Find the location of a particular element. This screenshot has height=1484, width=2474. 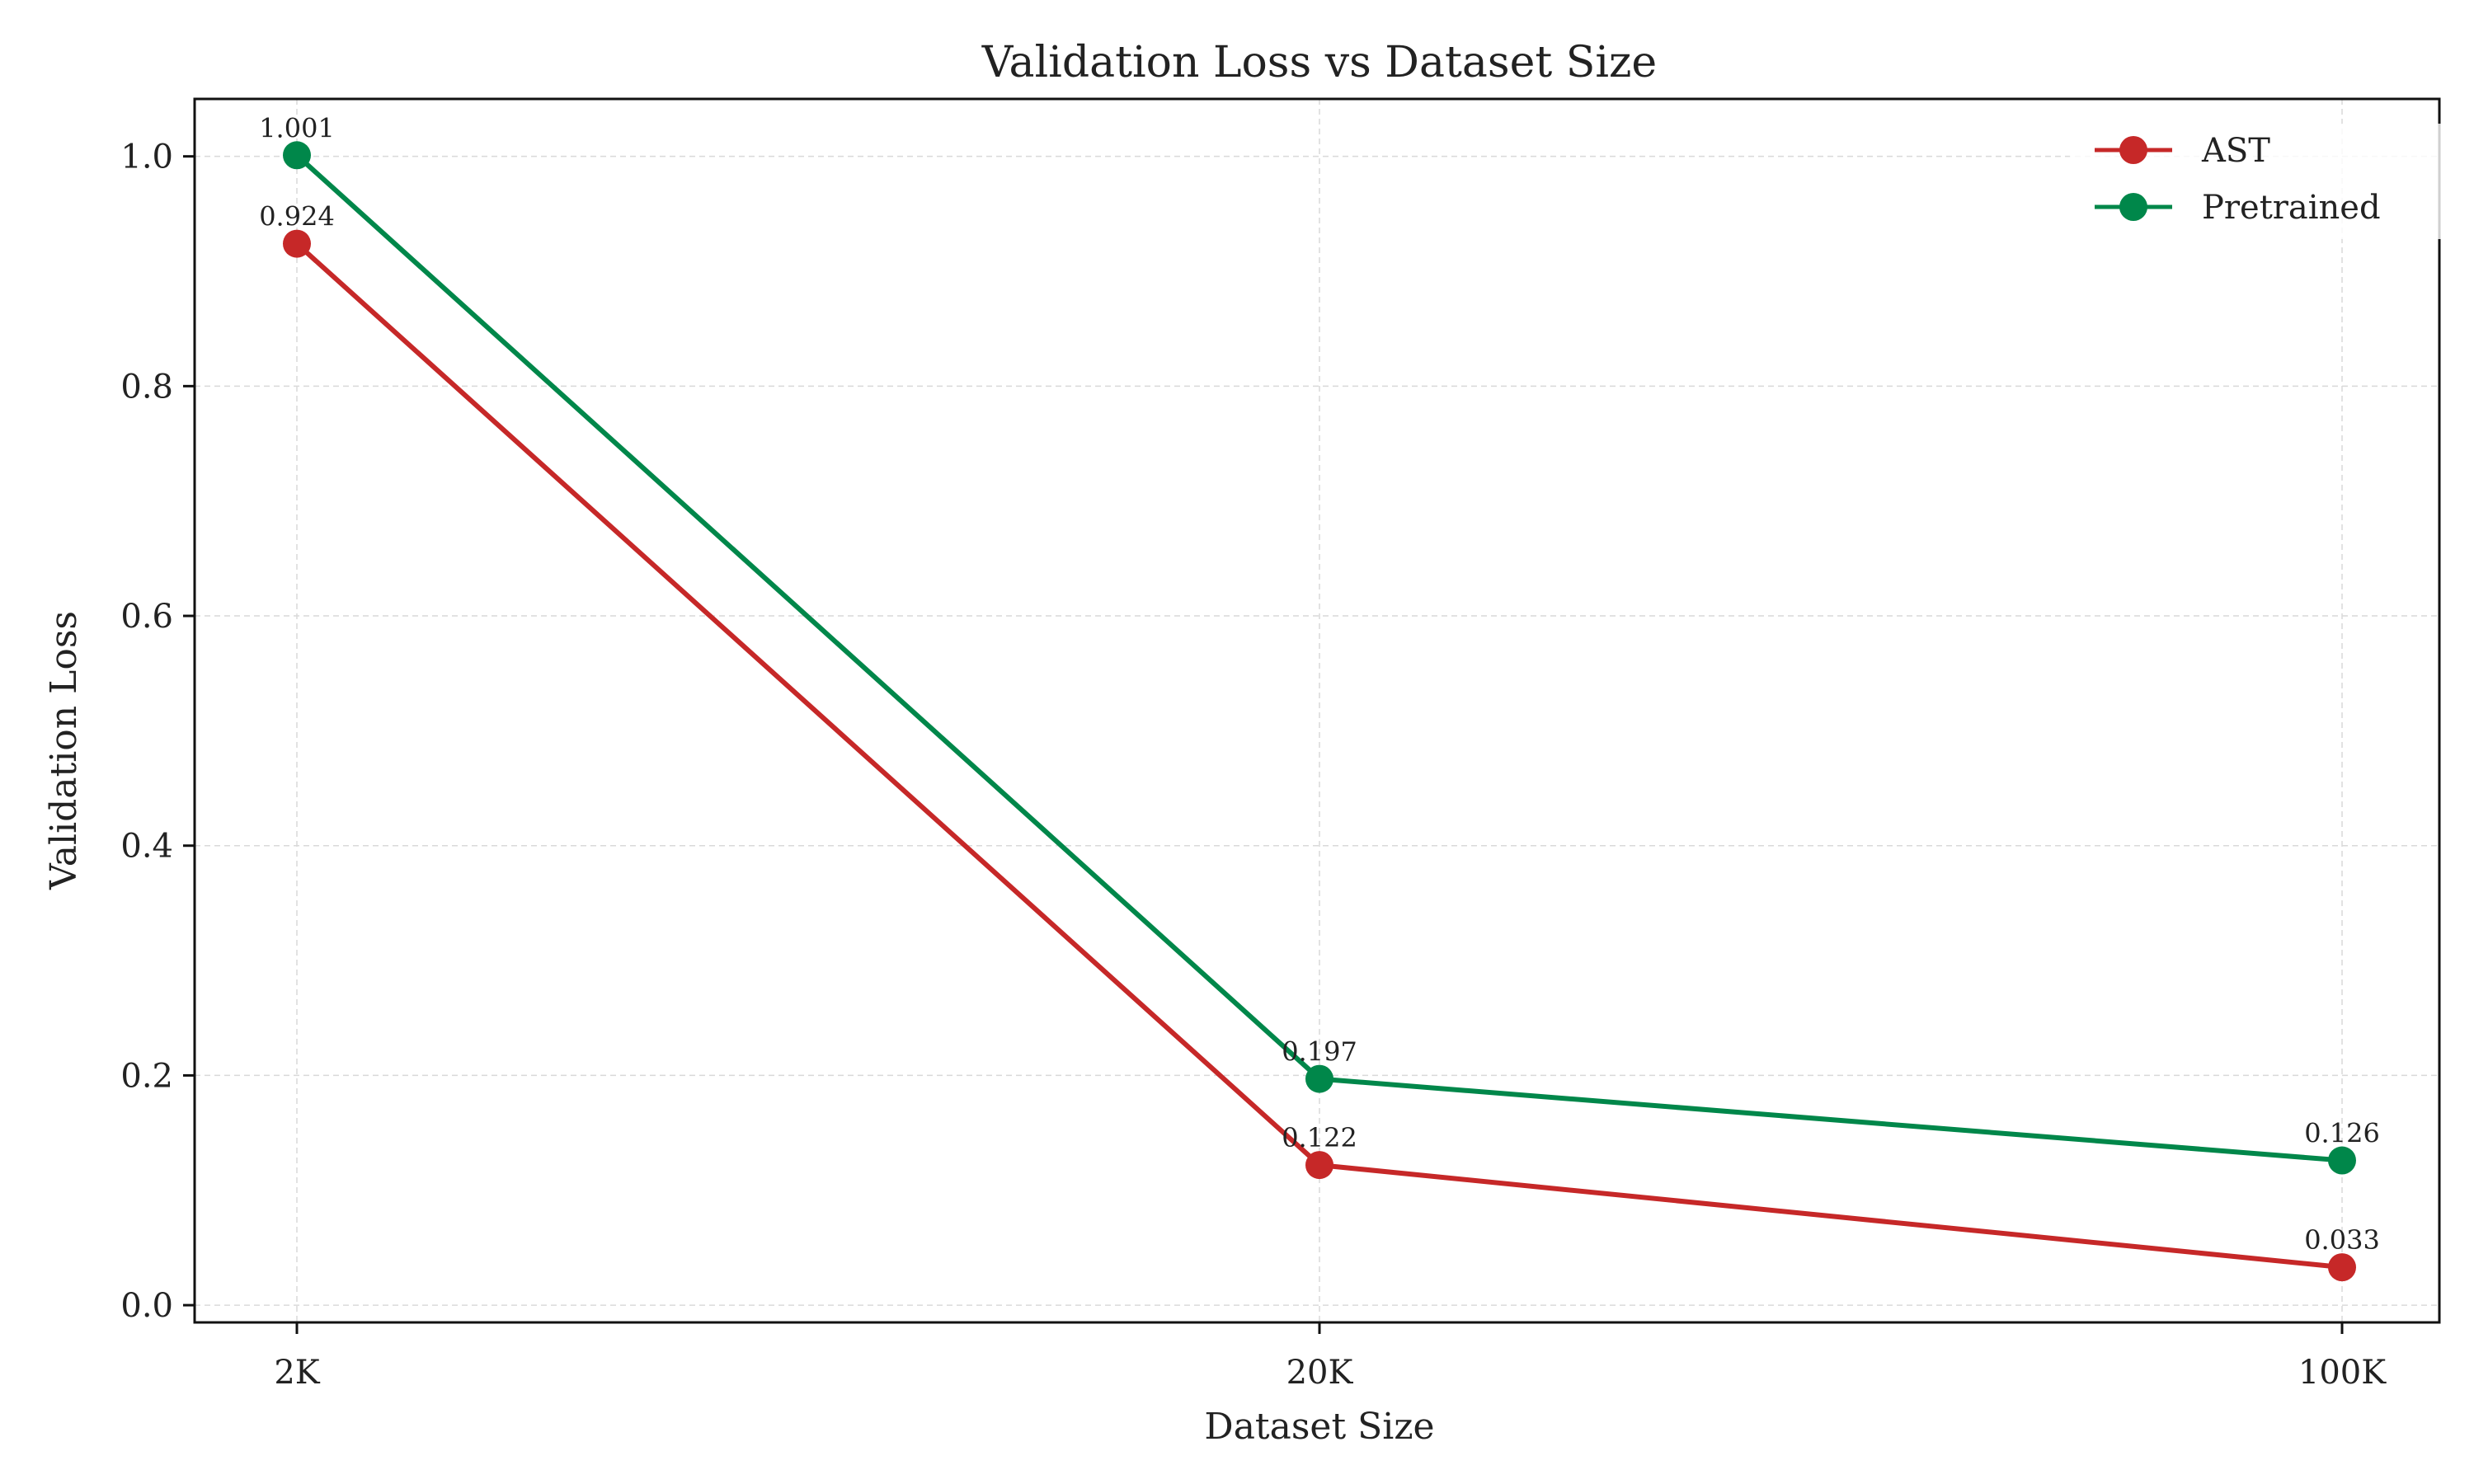

legend-label-pretrained: Pretrained is located at coordinates (2291, 208).